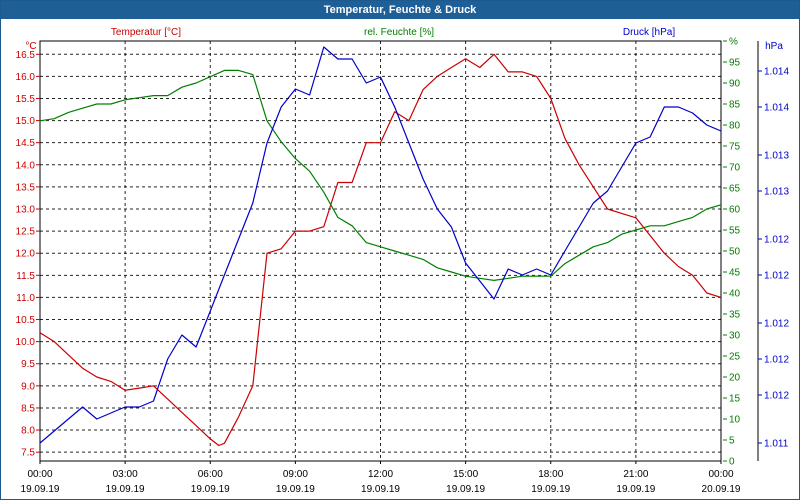 The width and height of the screenshot is (800, 500). Describe the element at coordinates (735, 189) in the screenshot. I see `humidity-tick-label: 65` at that location.